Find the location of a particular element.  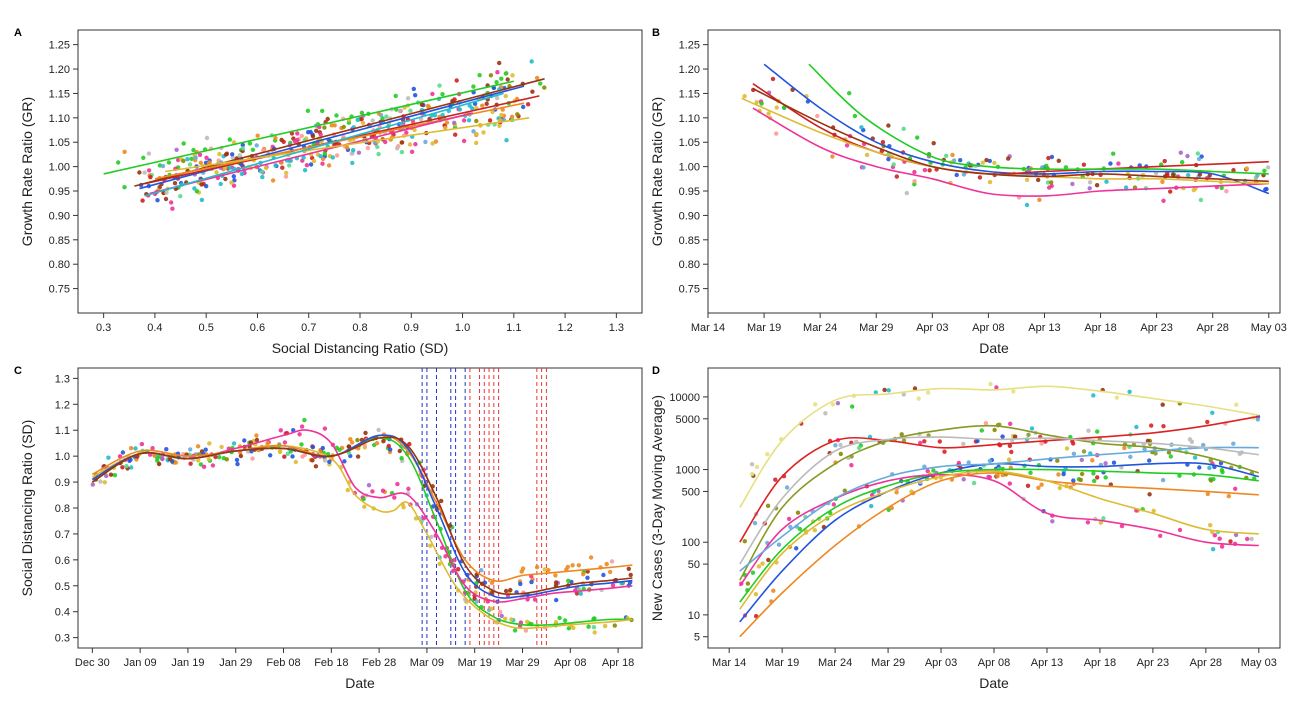

y-tick-label: 0.75 is located at coordinates (689, 290).